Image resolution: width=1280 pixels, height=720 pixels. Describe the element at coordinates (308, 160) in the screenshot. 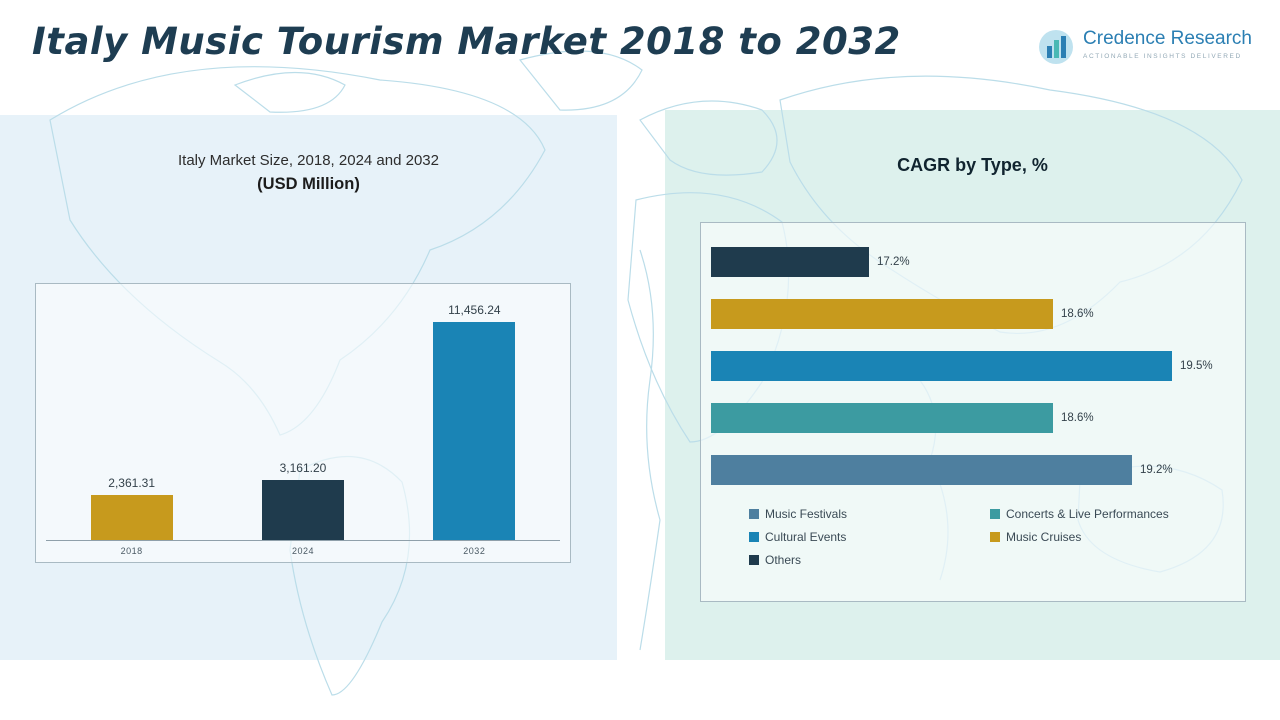

I see `market-size-title: Italy Market Size, 2018, 2024 and 2032` at that location.